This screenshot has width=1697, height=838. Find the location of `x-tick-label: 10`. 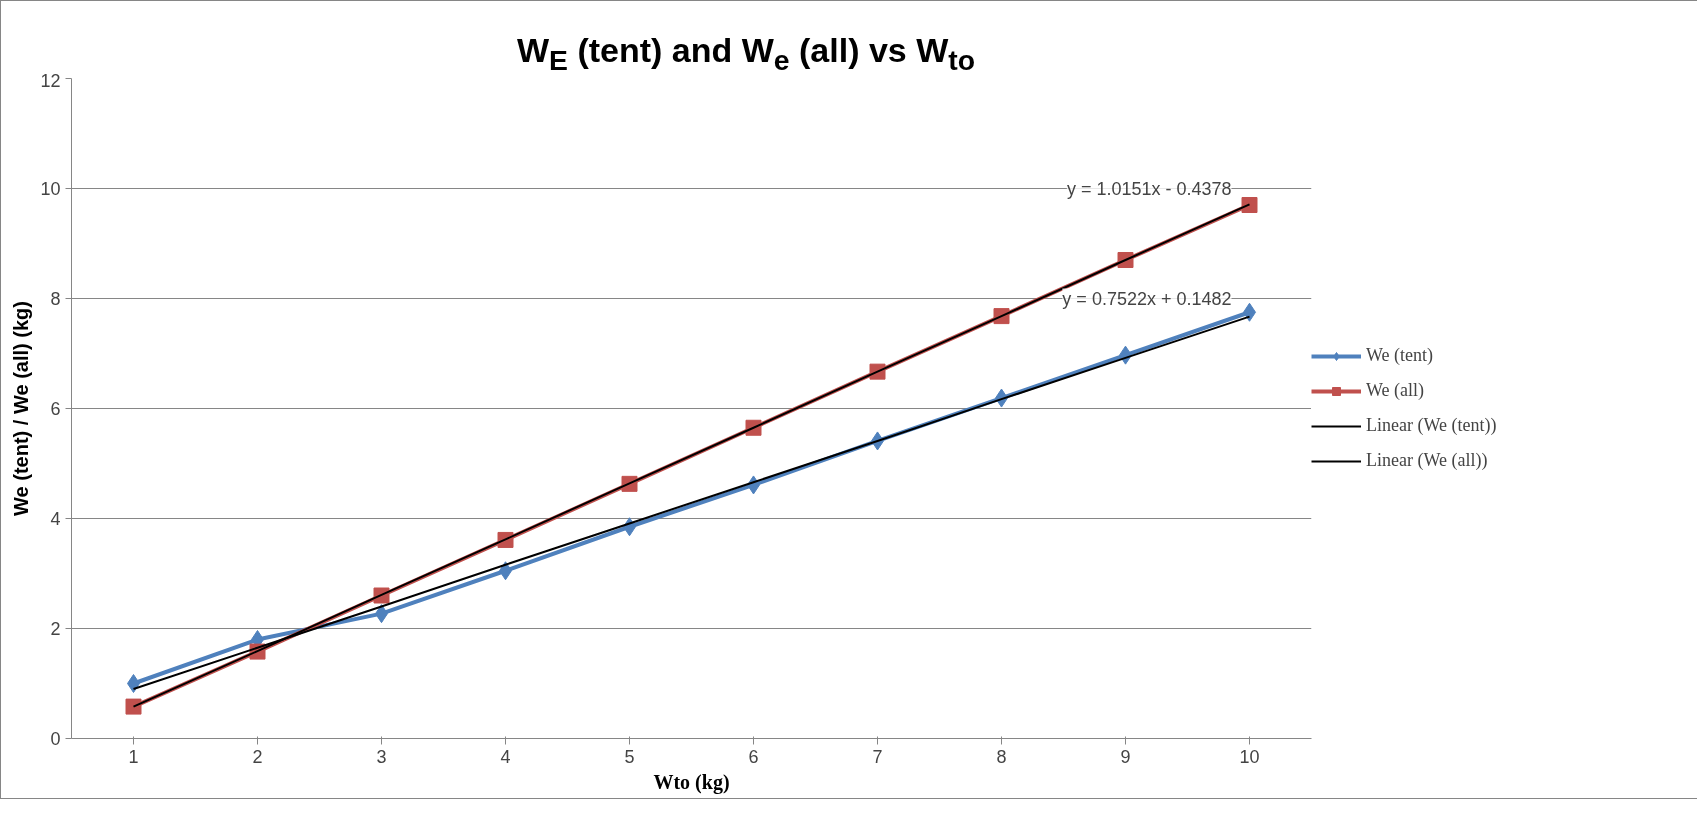

x-tick-label: 10 is located at coordinates (1249, 756).